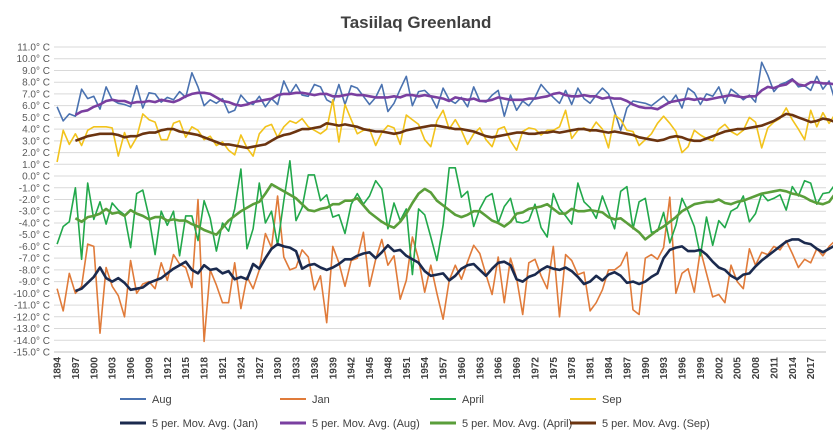 The height and width of the screenshot is (446, 833). I want to click on legend-label: 5 per. Mov. Avg. (April), so click(517, 424).